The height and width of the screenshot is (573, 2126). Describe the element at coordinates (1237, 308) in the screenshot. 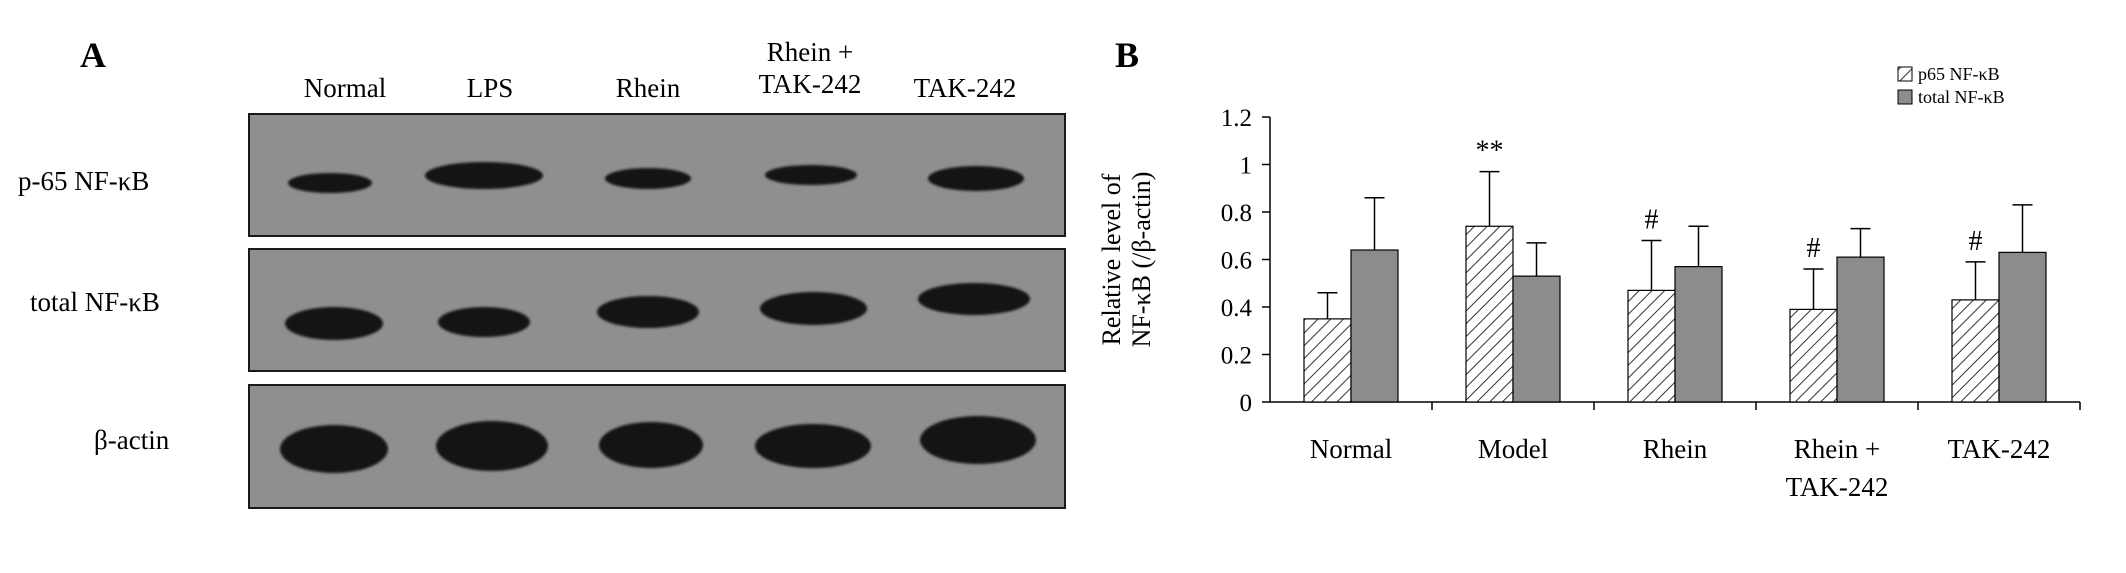

I see `y-tick-label: 0.4` at that location.